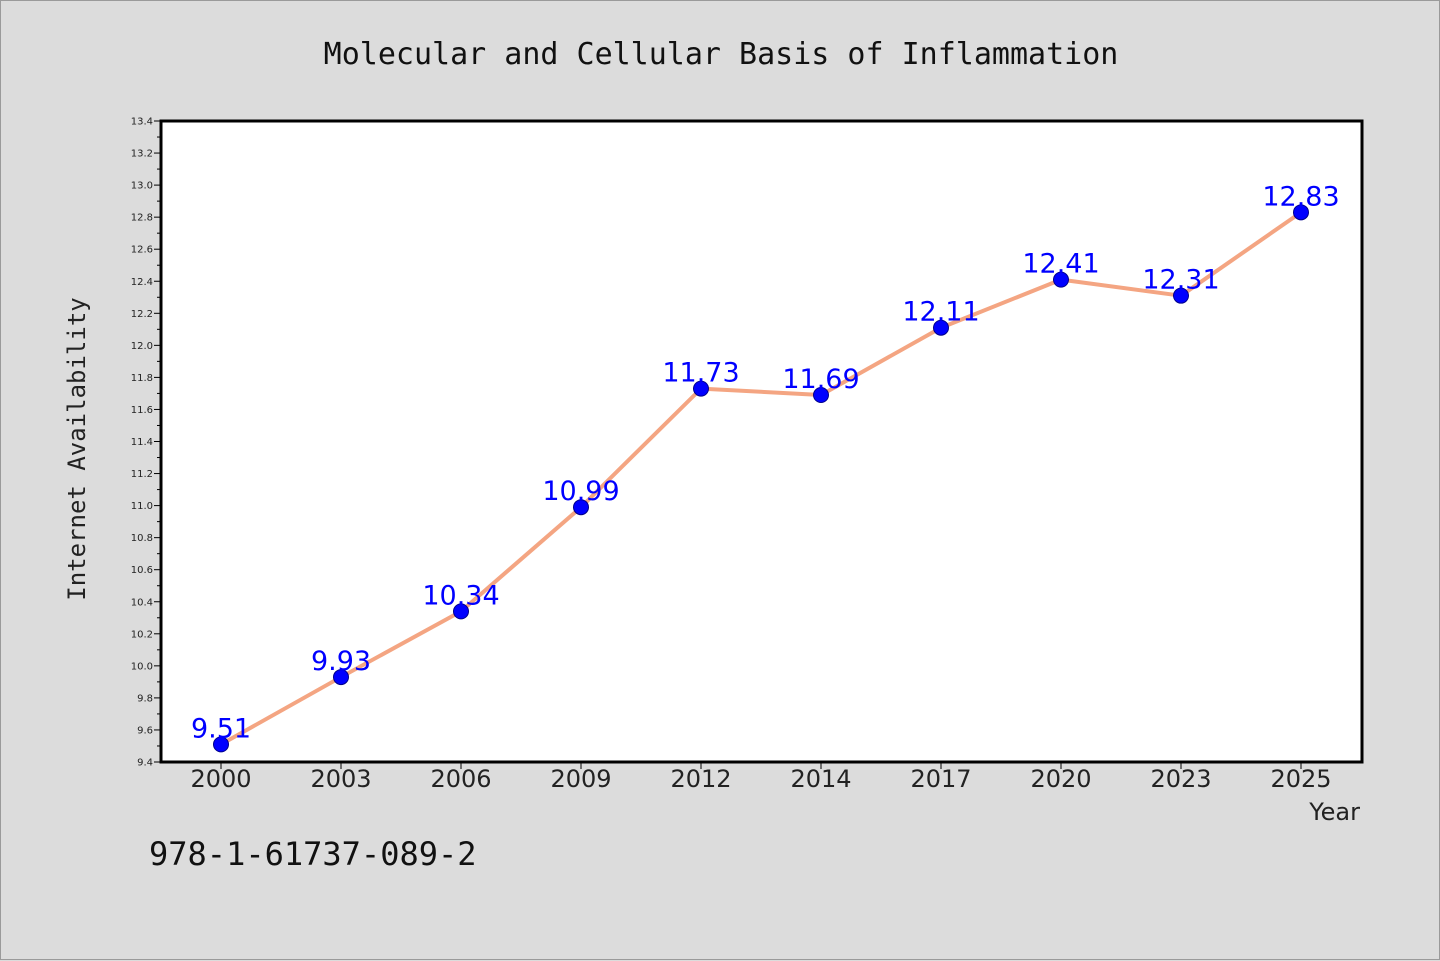  I want to click on data-label: 10.99, so click(580, 491).